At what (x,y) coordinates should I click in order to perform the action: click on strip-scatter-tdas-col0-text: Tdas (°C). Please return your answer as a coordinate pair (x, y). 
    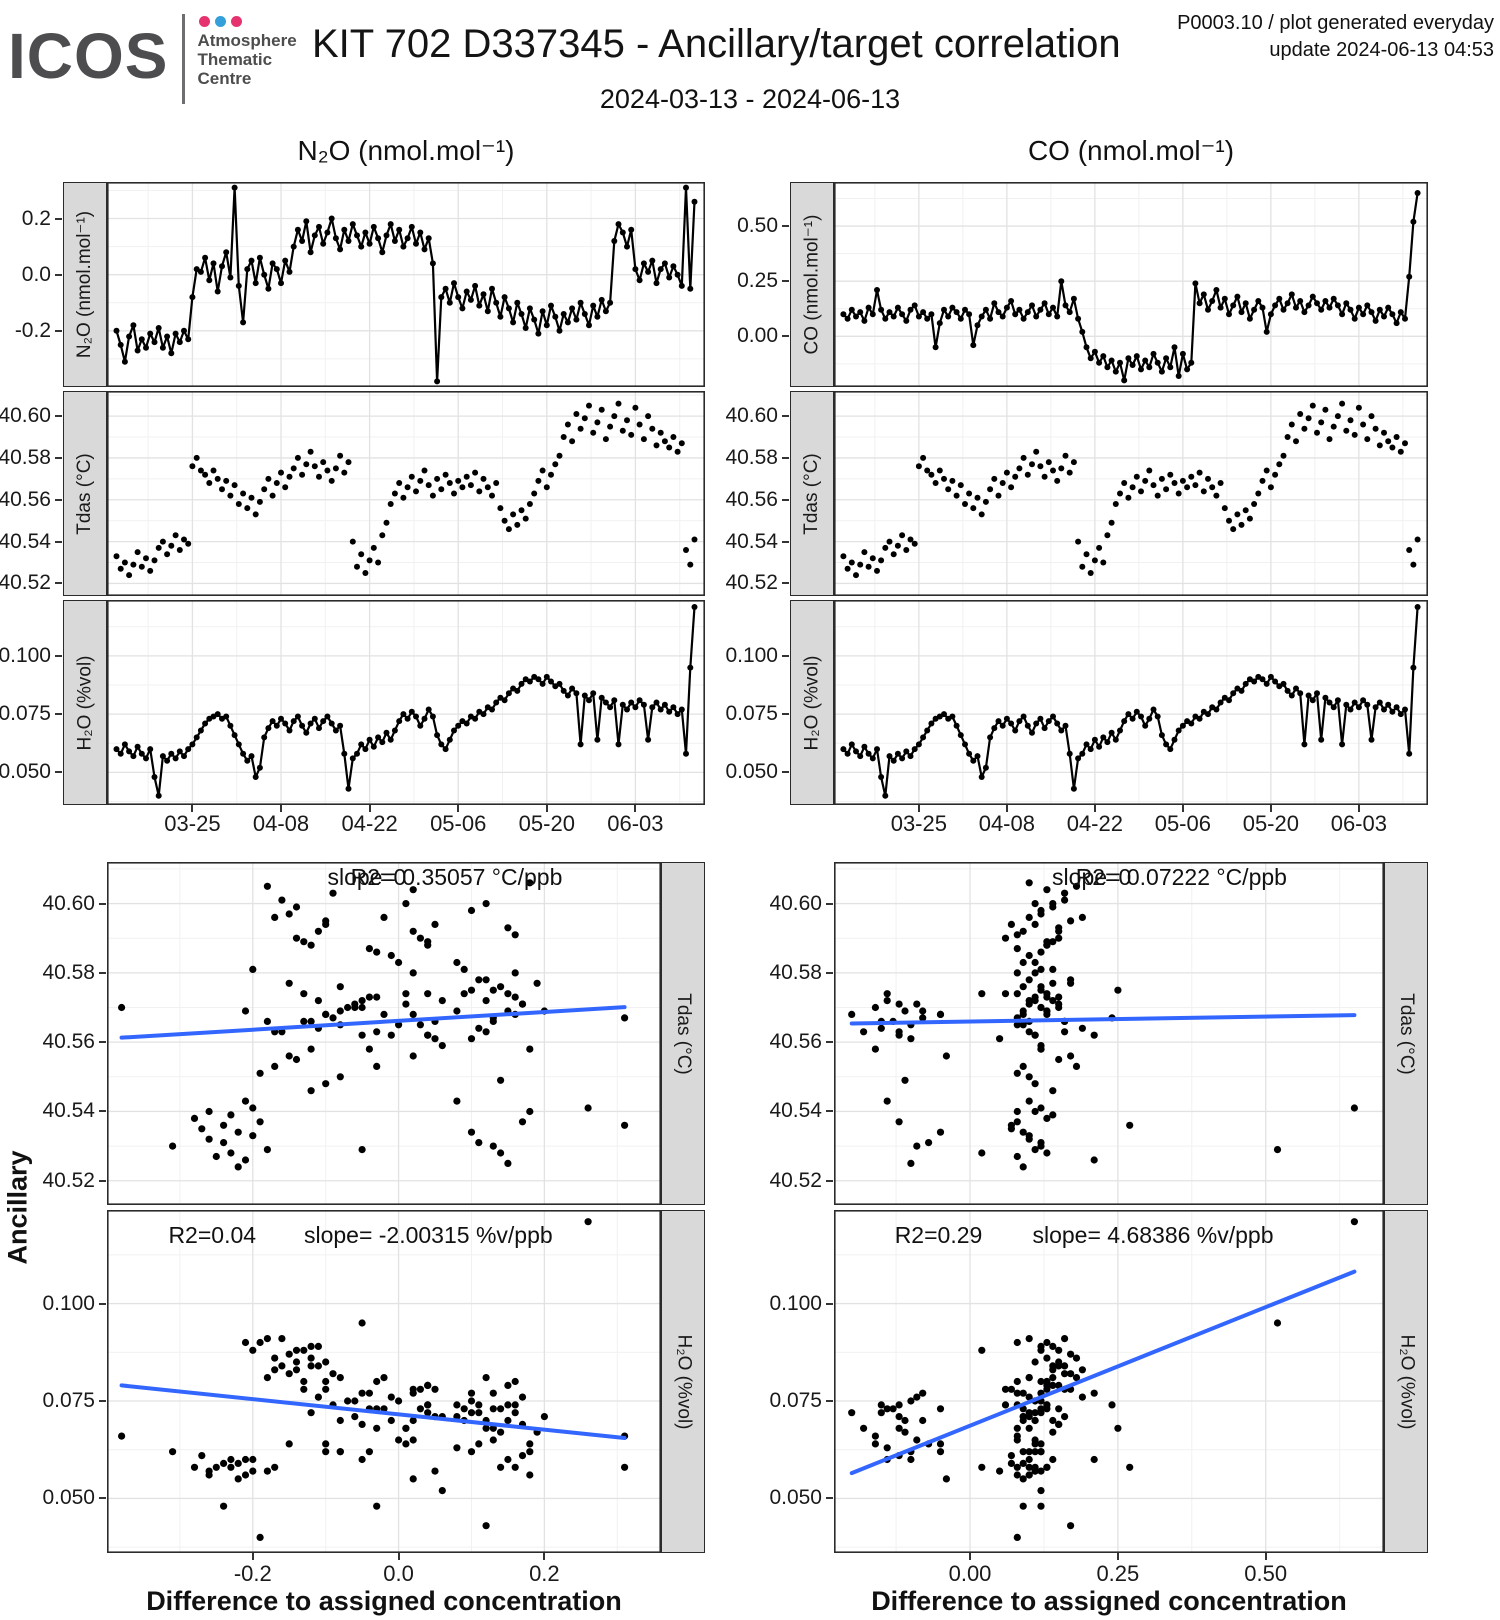
    Looking at the image, I should click on (683, 1033).